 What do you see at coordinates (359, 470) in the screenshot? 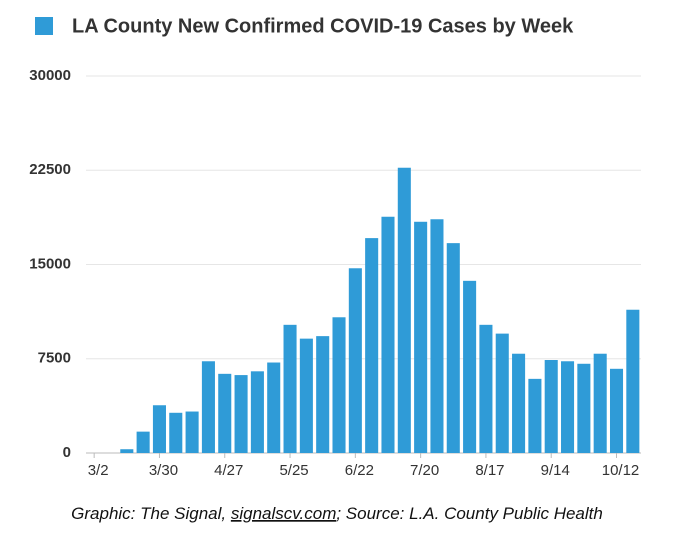
I see `x-tick-label: 6/22` at bounding box center [359, 470].